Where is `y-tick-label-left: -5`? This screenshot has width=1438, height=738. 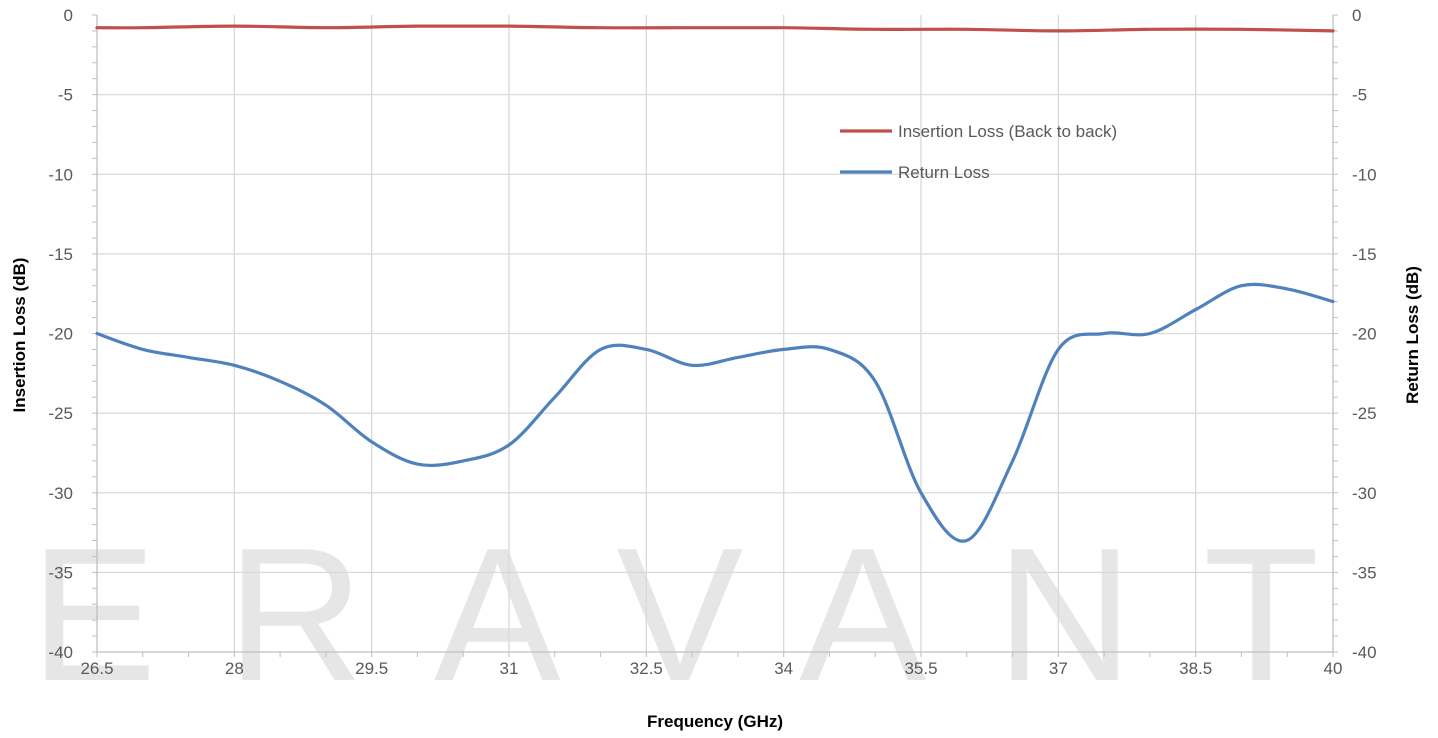 y-tick-label-left: -5 is located at coordinates (65, 95).